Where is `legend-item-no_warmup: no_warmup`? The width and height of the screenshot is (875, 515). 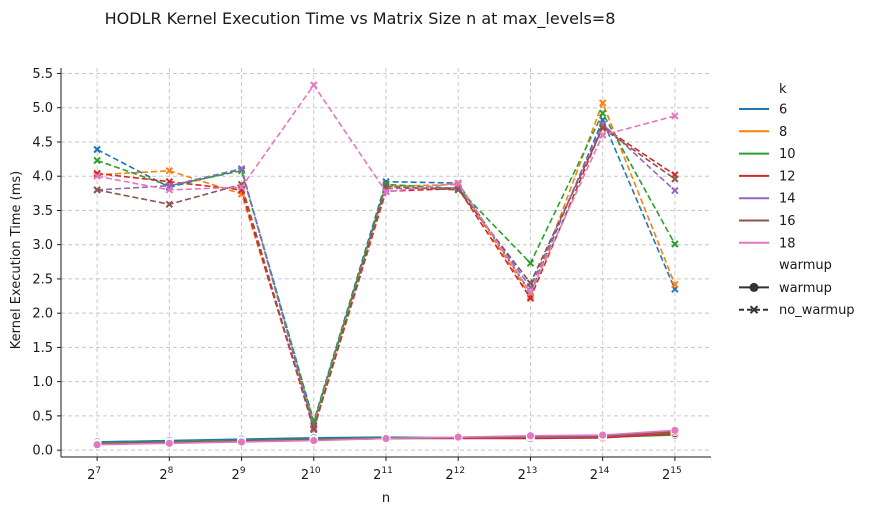
legend-item-no_warmup: no_warmup is located at coordinates (797, 310).